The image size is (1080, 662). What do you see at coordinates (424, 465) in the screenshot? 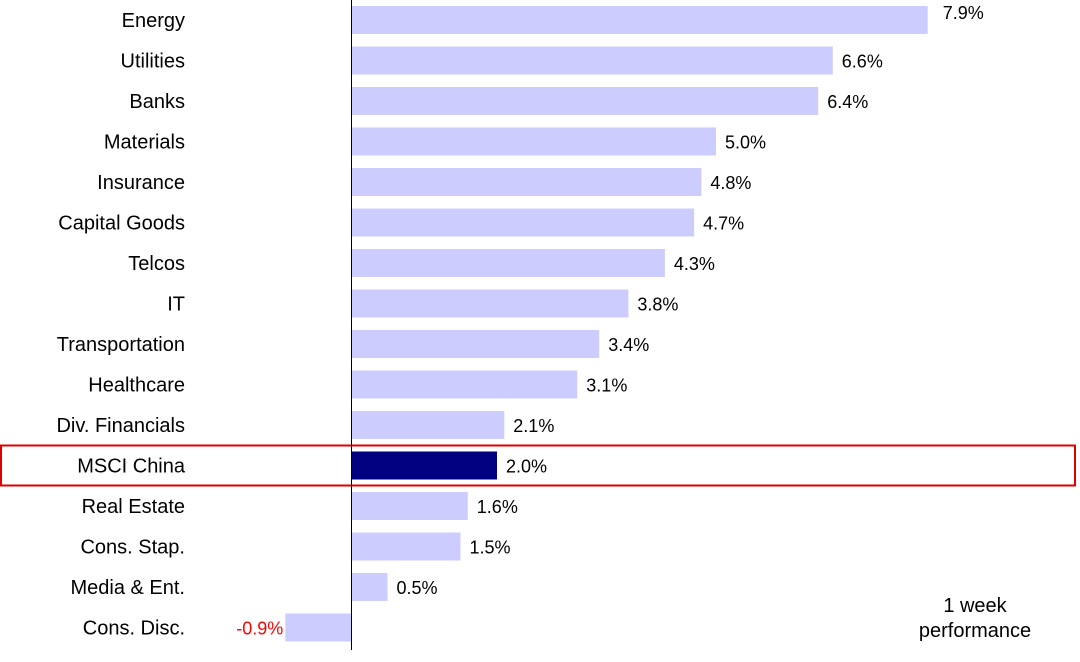
I see `bar-msci-china` at bounding box center [424, 465].